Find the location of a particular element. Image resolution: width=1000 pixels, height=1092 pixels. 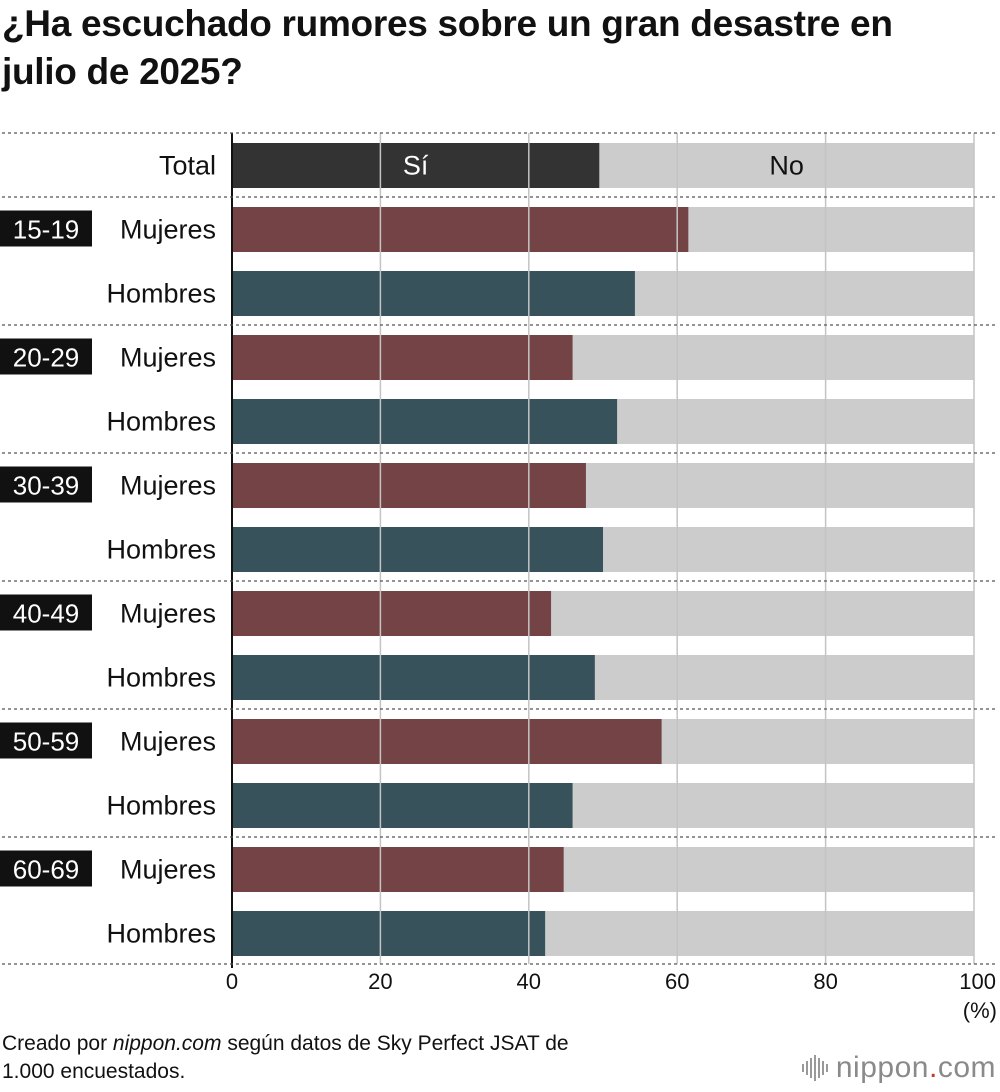

row-label: Total is located at coordinates (187, 166).